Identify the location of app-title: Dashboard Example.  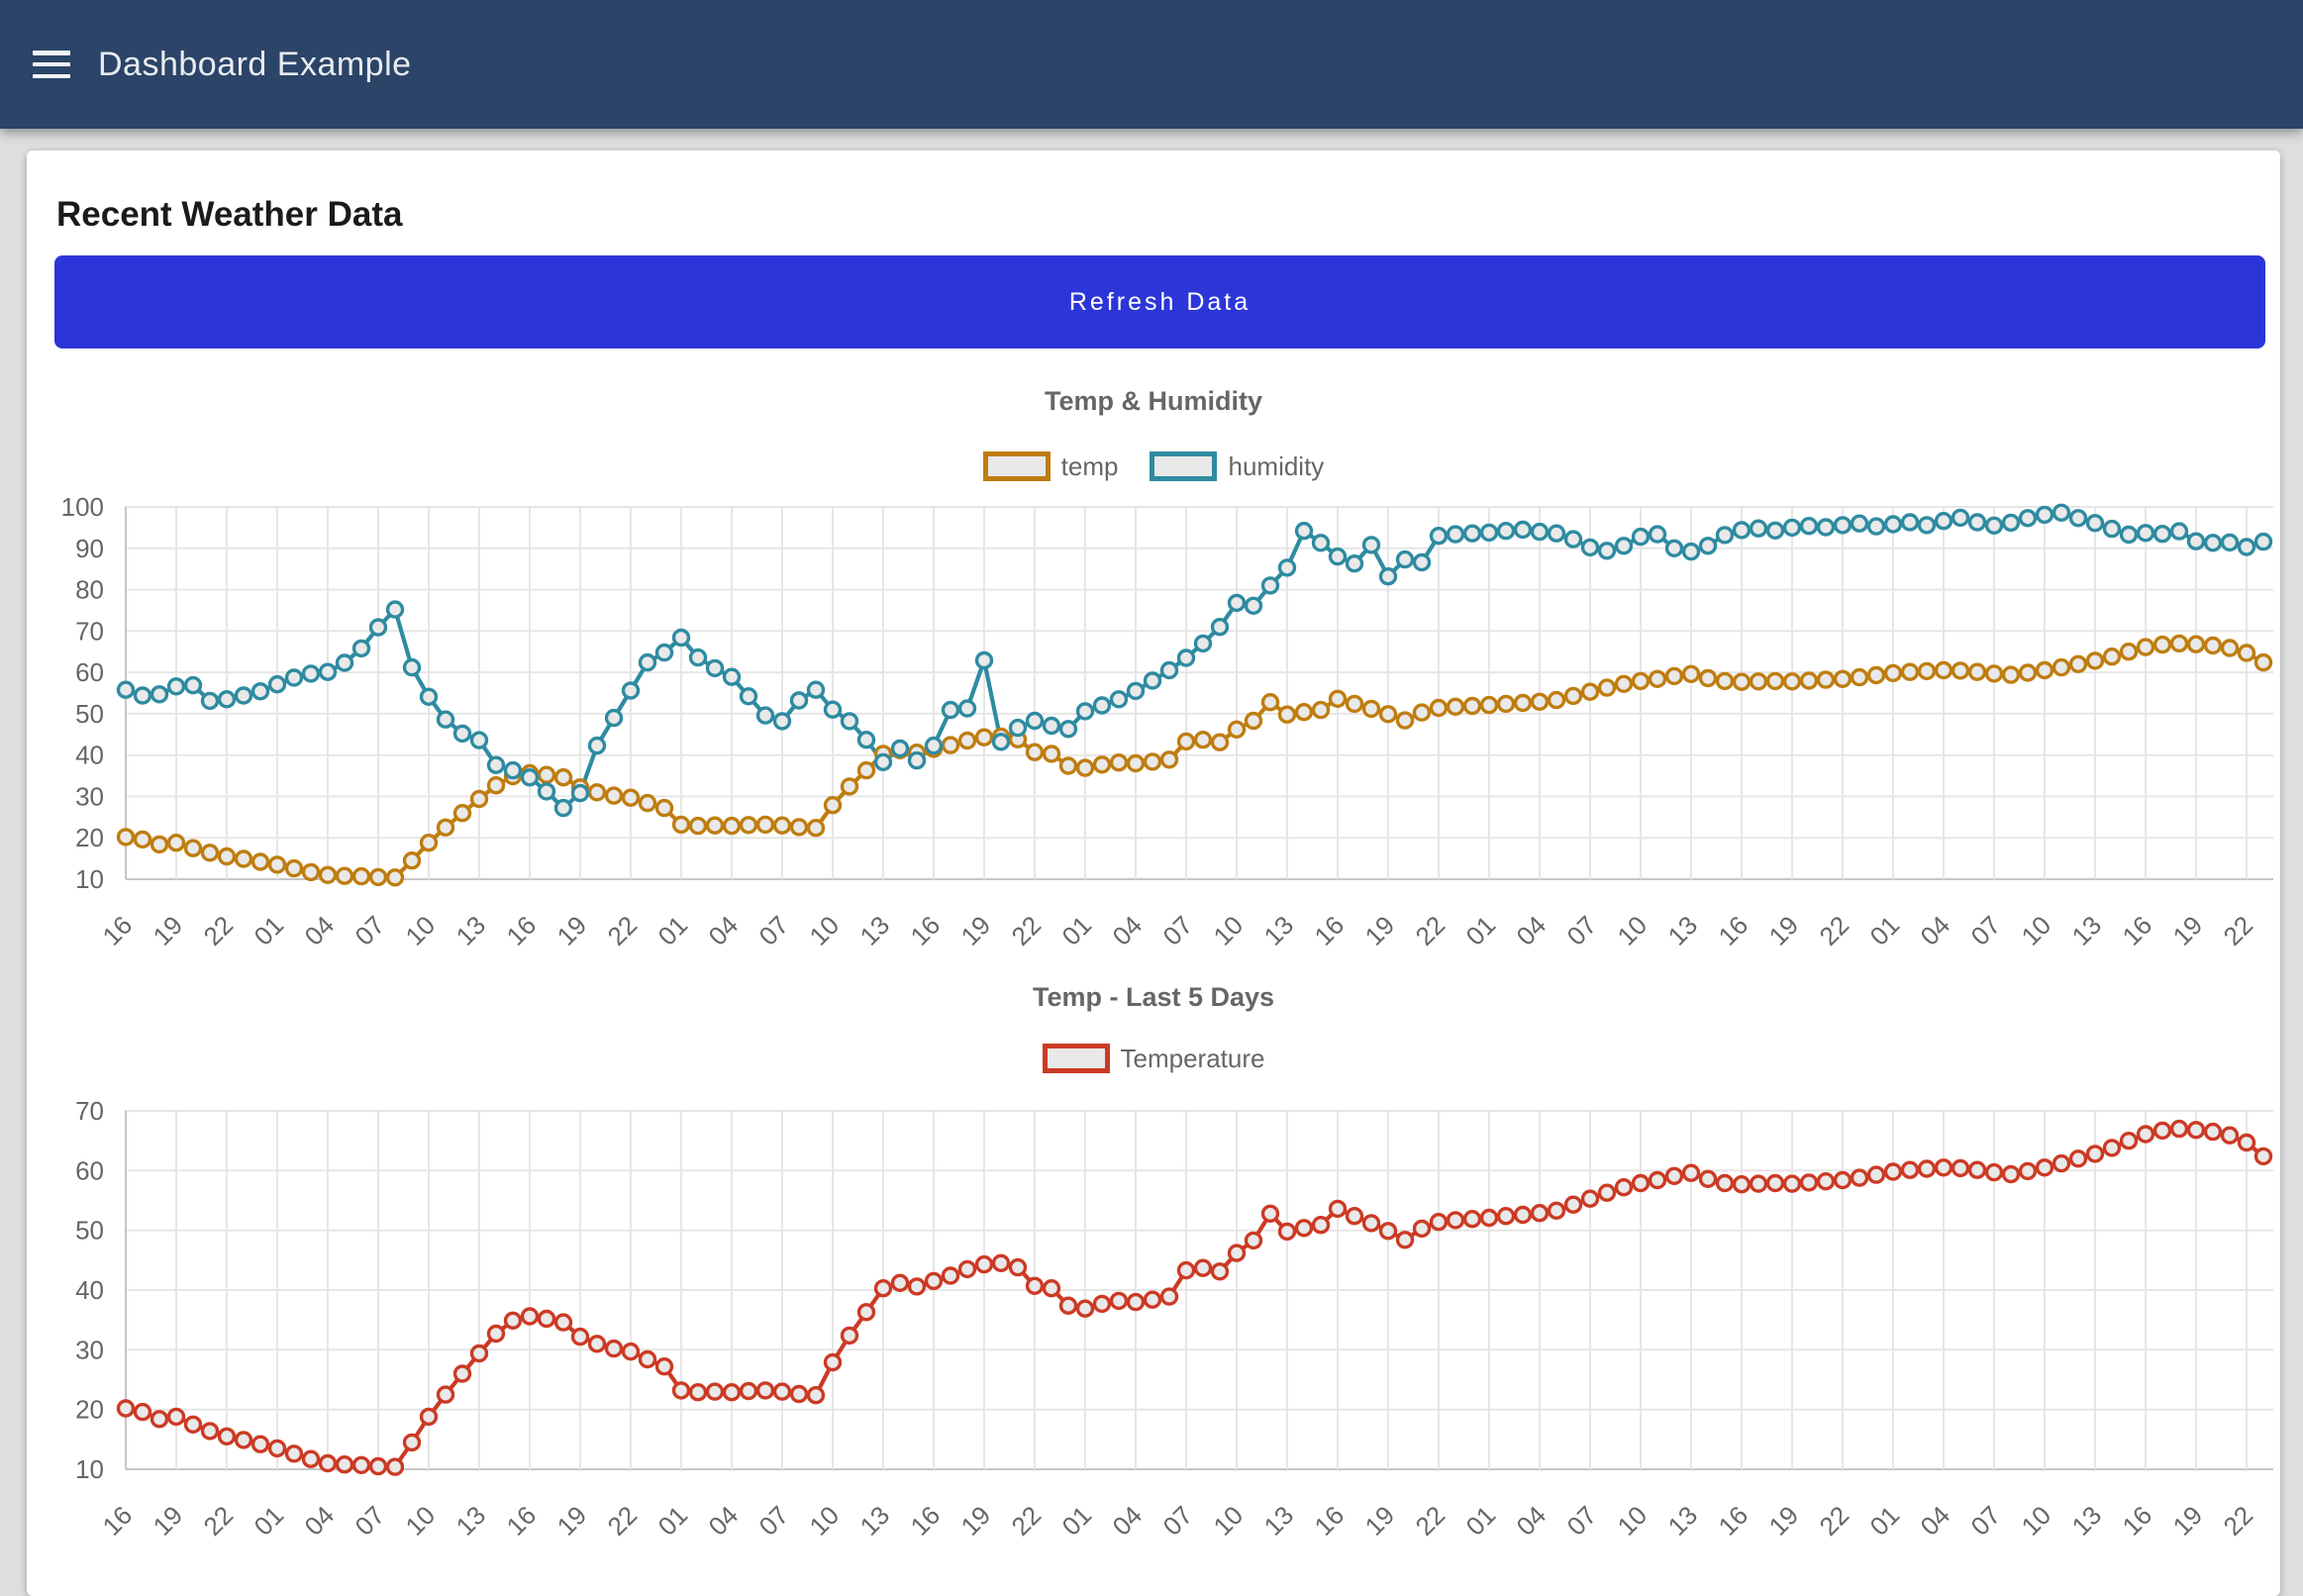
(255, 64).